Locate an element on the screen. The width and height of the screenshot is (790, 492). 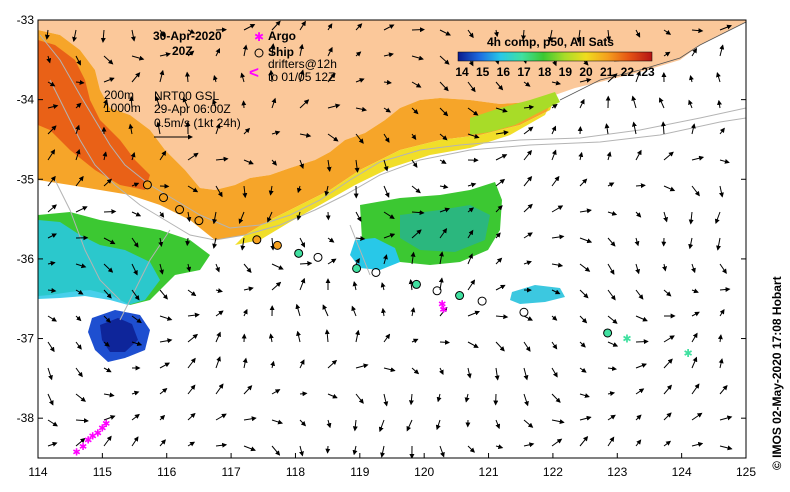
argo-legend-icon: ✱ is located at coordinates (259, 37).